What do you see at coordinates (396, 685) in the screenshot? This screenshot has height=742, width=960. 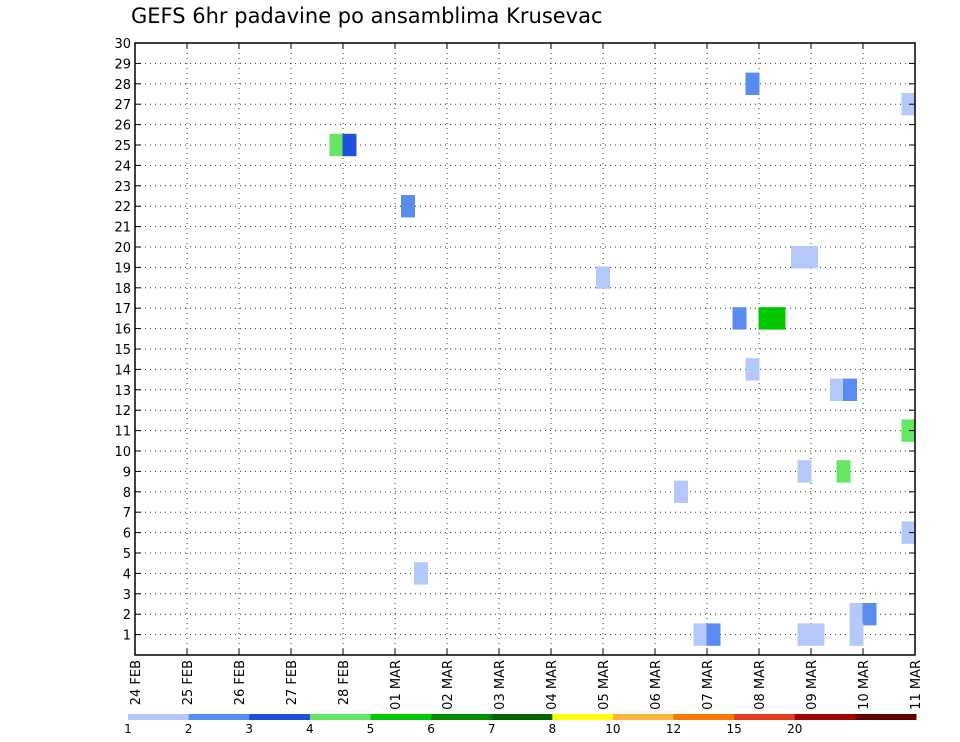 I see `x-tick-label: 01 MAR` at bounding box center [396, 685].